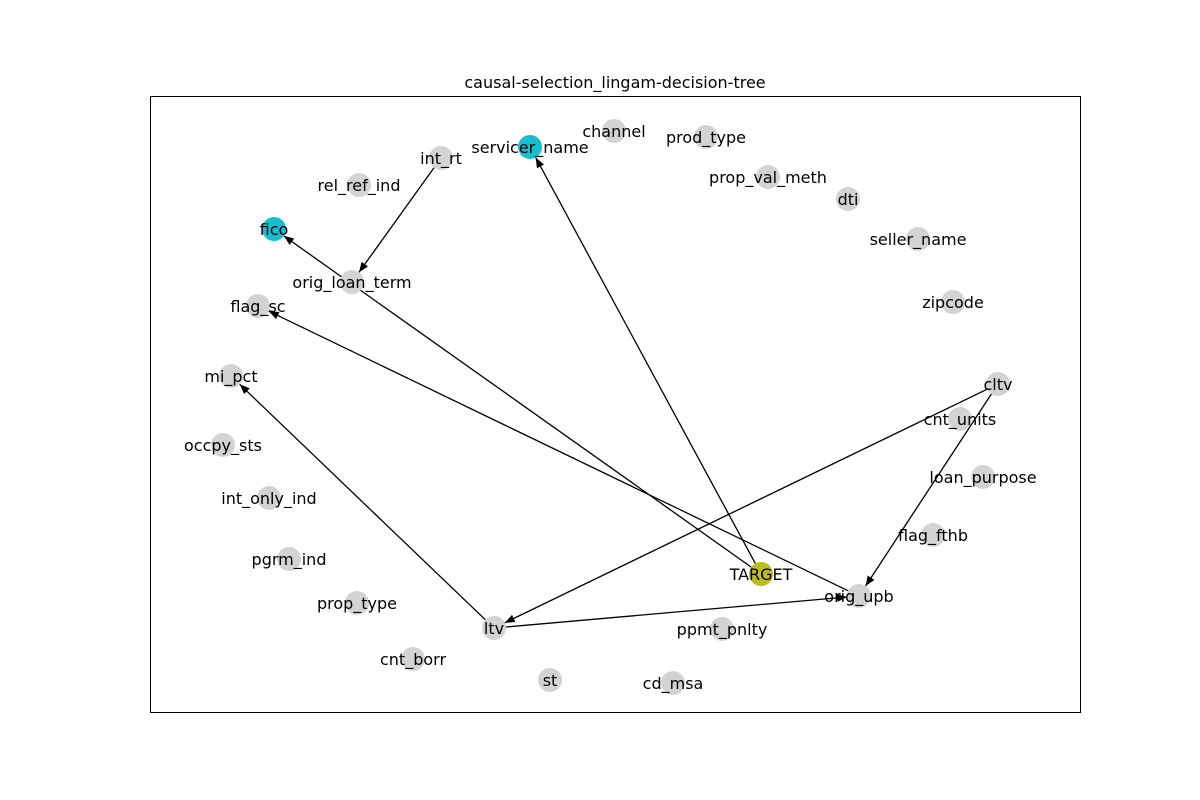  I want to click on node-seller_name: seller_name, so click(918, 239).